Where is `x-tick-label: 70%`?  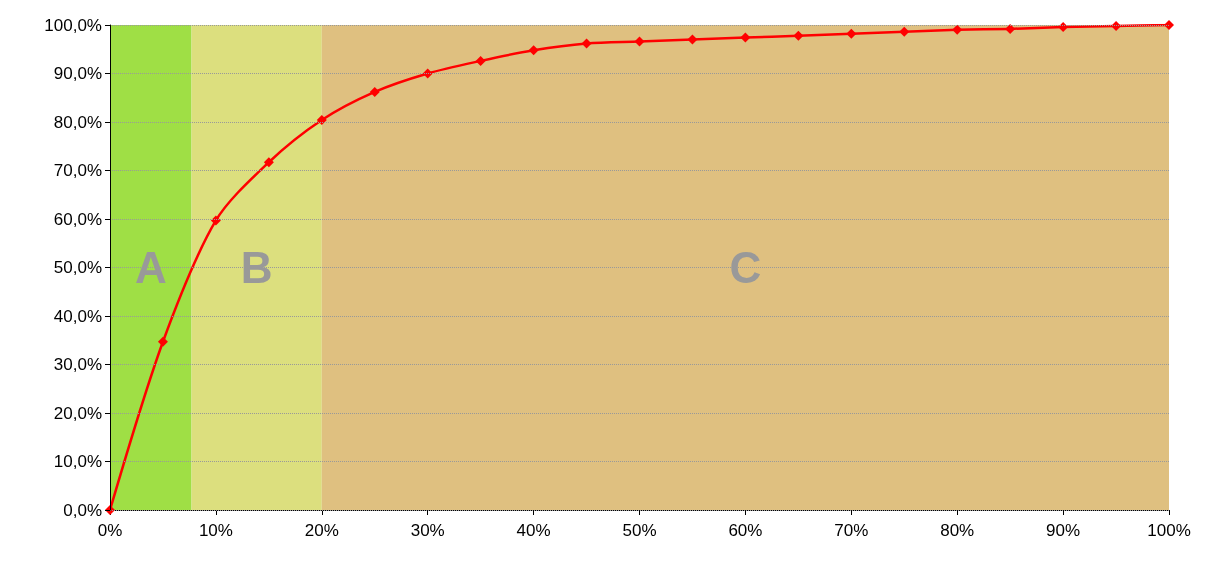 x-tick-label: 70% is located at coordinates (851, 530).